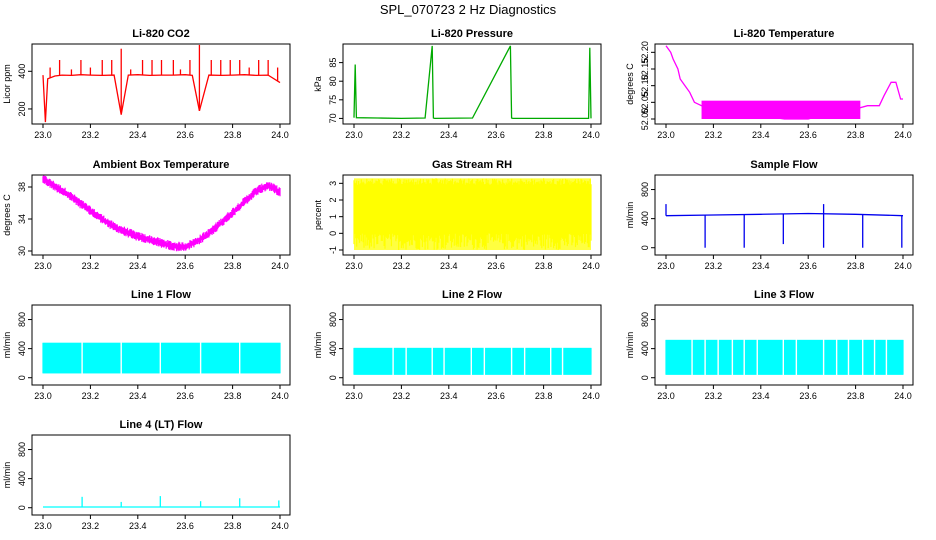 The height and width of the screenshot is (540, 936). Describe the element at coordinates (7, 215) in the screenshot. I see `y-axis-label: degrees C` at that location.